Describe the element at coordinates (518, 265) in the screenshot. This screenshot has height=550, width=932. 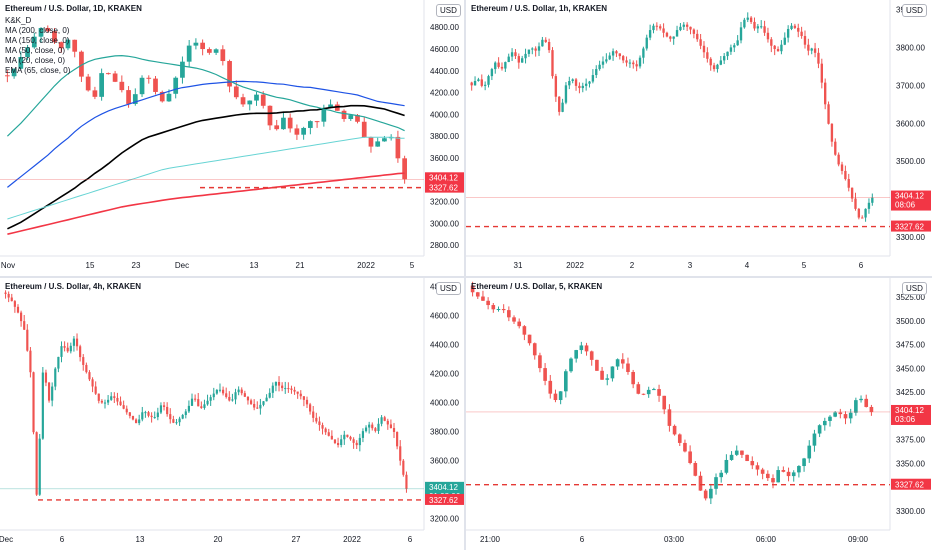
I see `time-tick-label: 31` at that location.